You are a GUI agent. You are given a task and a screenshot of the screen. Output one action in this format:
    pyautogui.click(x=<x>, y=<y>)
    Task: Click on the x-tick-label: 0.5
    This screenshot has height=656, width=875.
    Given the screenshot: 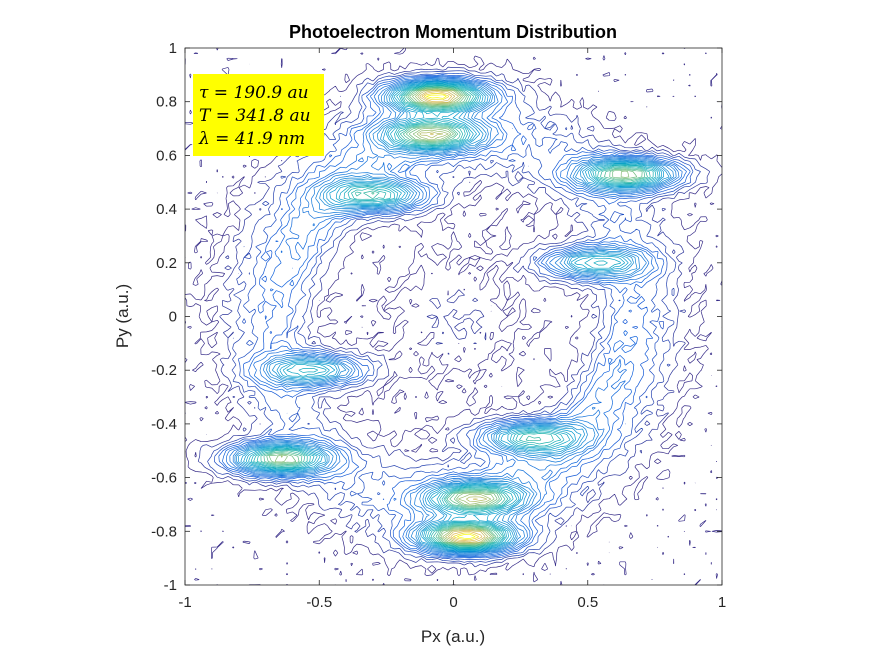 What is the action you would take?
    pyautogui.click(x=587, y=602)
    